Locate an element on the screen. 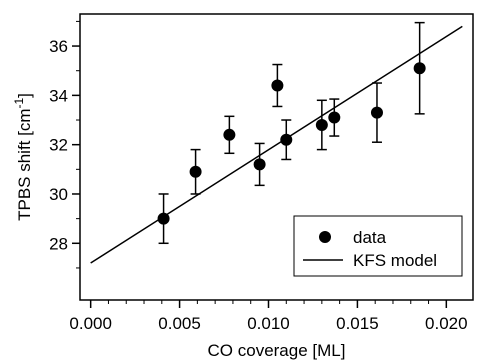 The width and height of the screenshot is (481, 360). y-tick-label: 34 is located at coordinates (58, 95).